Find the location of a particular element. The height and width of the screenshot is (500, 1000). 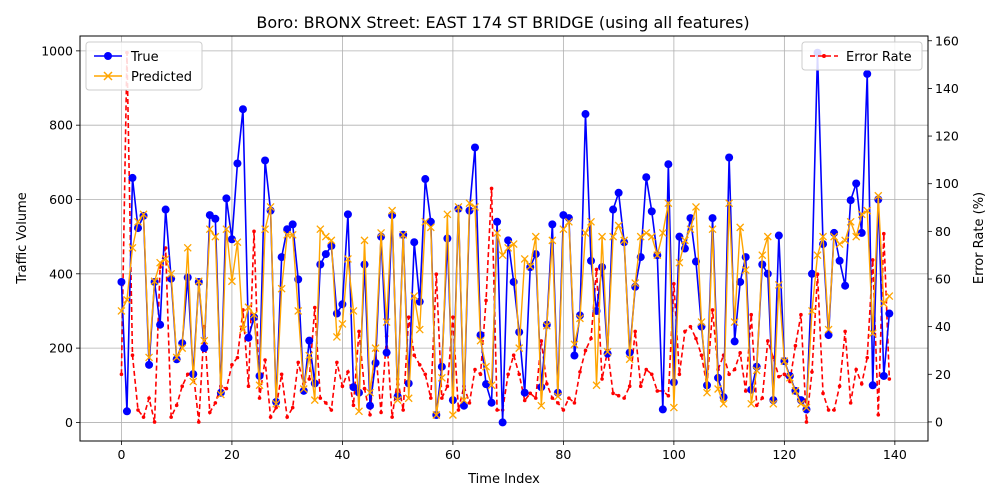

legend-error-label: Error Rate is located at coordinates (879, 57).